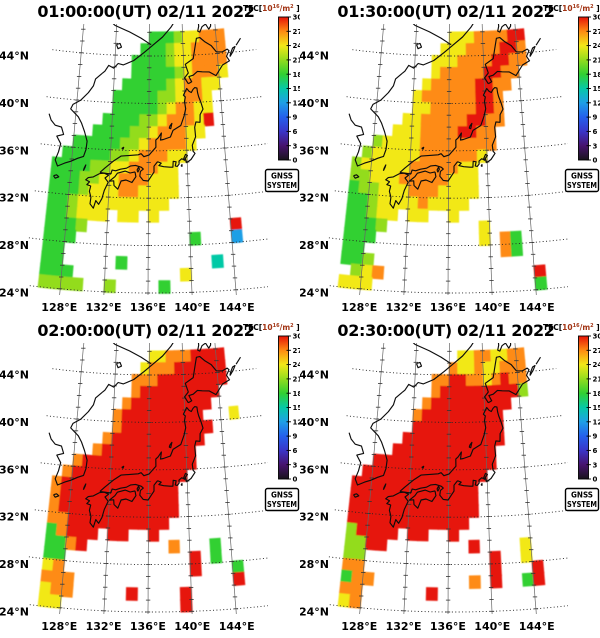 This screenshot has height=638, width=600. Describe the element at coordinates (295, 118) in the screenshot. I see `colorbar-tick-label: 9` at that location.